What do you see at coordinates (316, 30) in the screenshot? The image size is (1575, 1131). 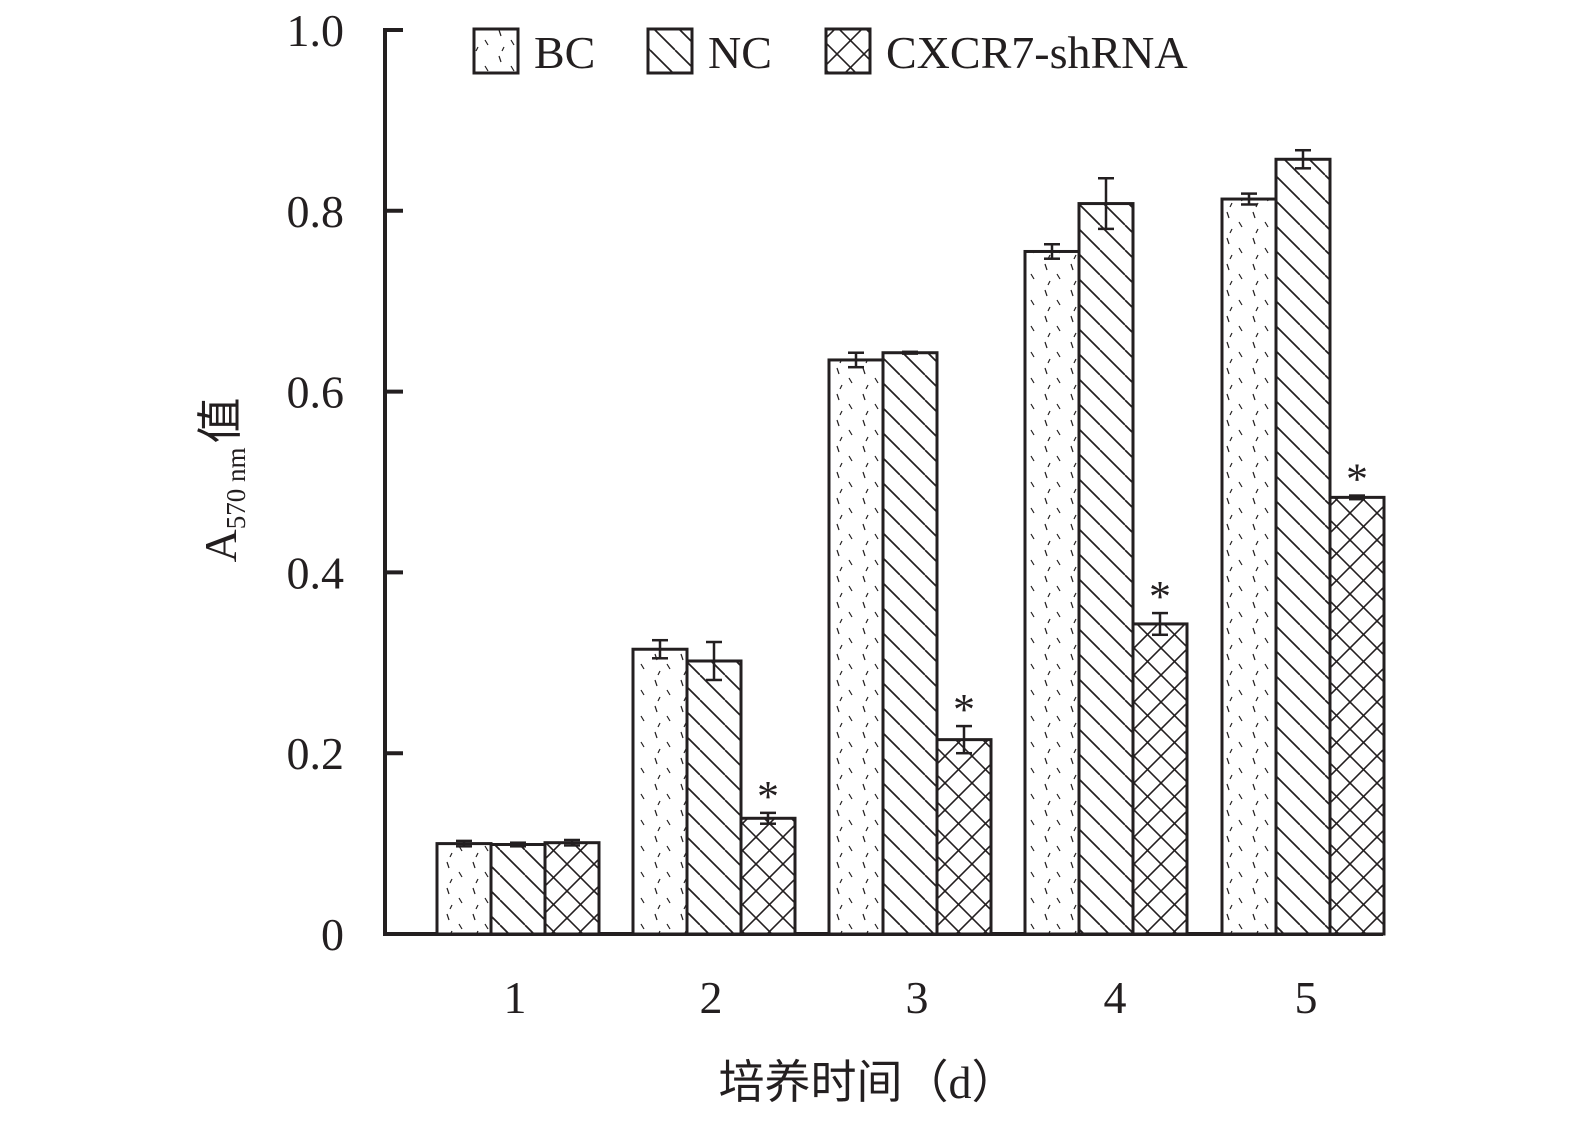 I see `y-tick-label-5: 1.0` at bounding box center [316, 30].